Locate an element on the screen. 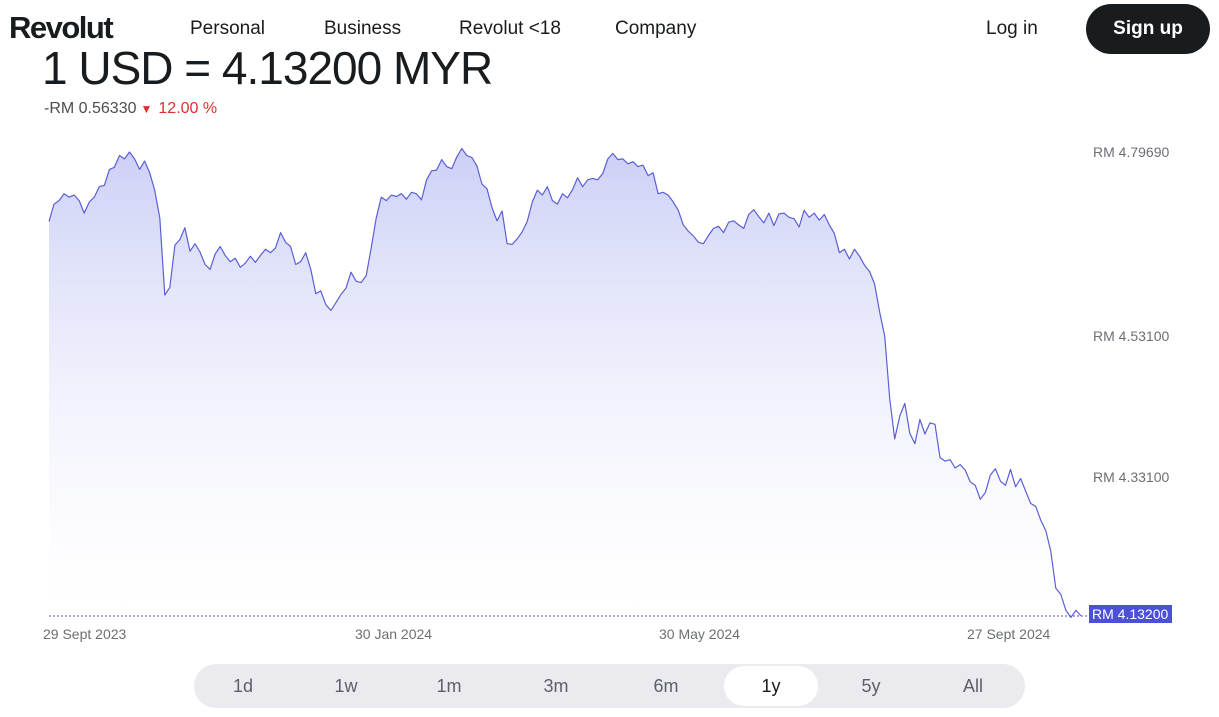 The width and height of the screenshot is (1219, 717). range-button-6m: 6m is located at coordinates (666, 686).